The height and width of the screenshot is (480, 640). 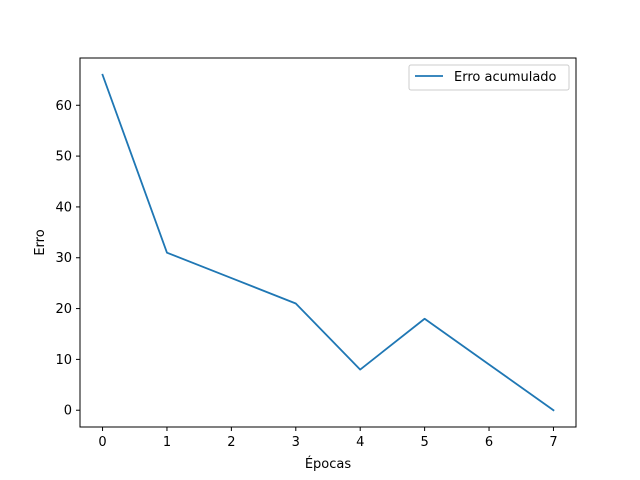 What do you see at coordinates (328, 464) in the screenshot?
I see `x-axis-label: Épocas` at bounding box center [328, 464].